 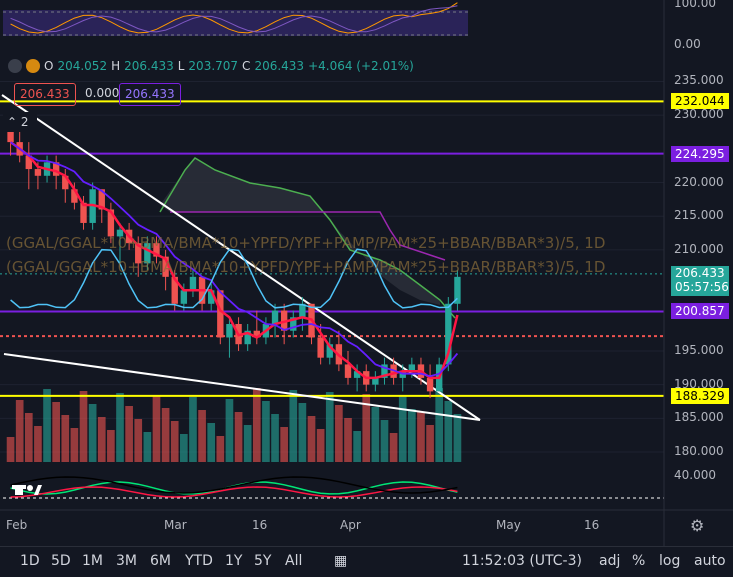 I want to click on price-tick: 220.000, so click(x=699, y=181).